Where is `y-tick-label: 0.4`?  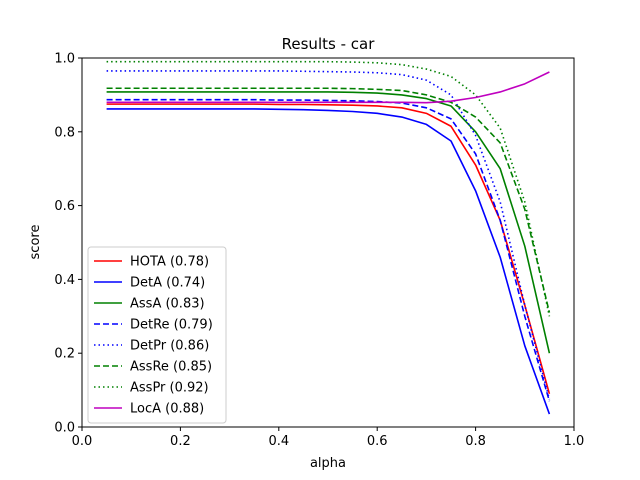
y-tick-label: 0.4 is located at coordinates (64, 280).